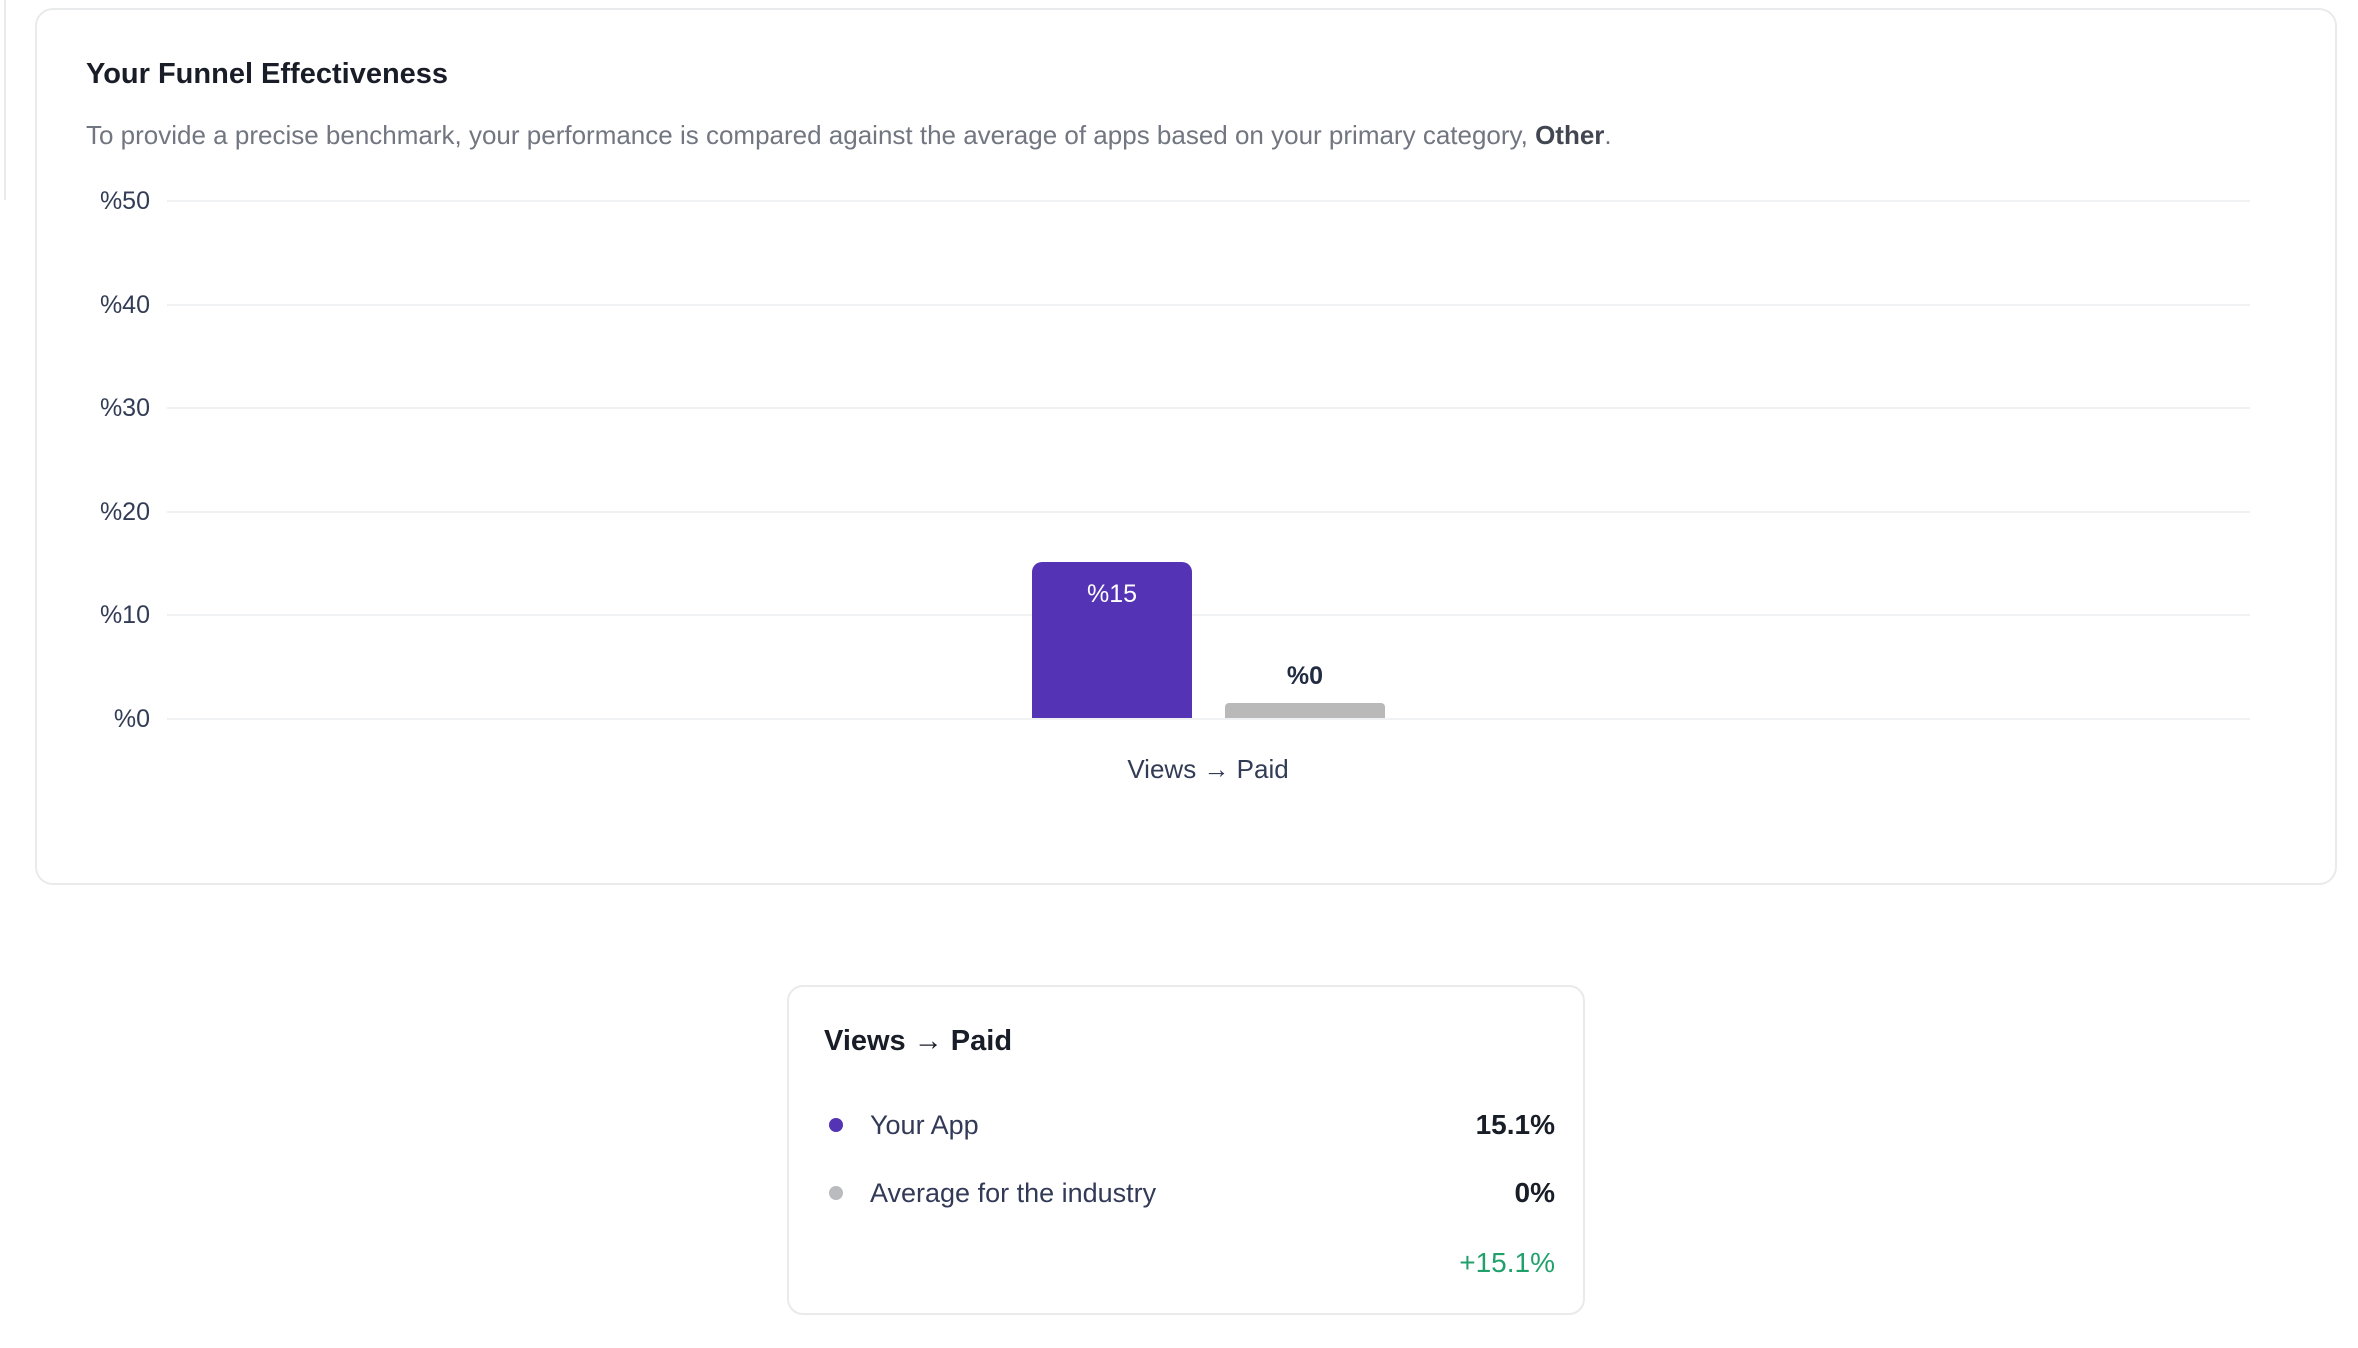 Image resolution: width=2358 pixels, height=1348 pixels. What do you see at coordinates (5, 100) in the screenshot?
I see `partial-card-edge` at bounding box center [5, 100].